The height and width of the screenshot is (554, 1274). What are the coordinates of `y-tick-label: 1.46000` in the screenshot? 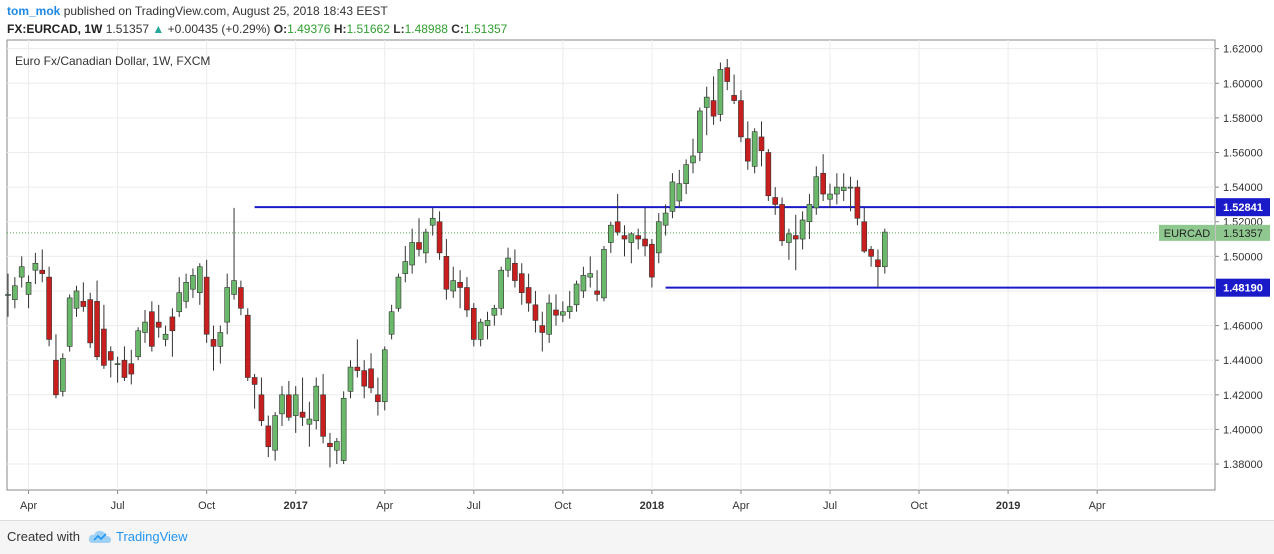 It's located at (1243, 327).